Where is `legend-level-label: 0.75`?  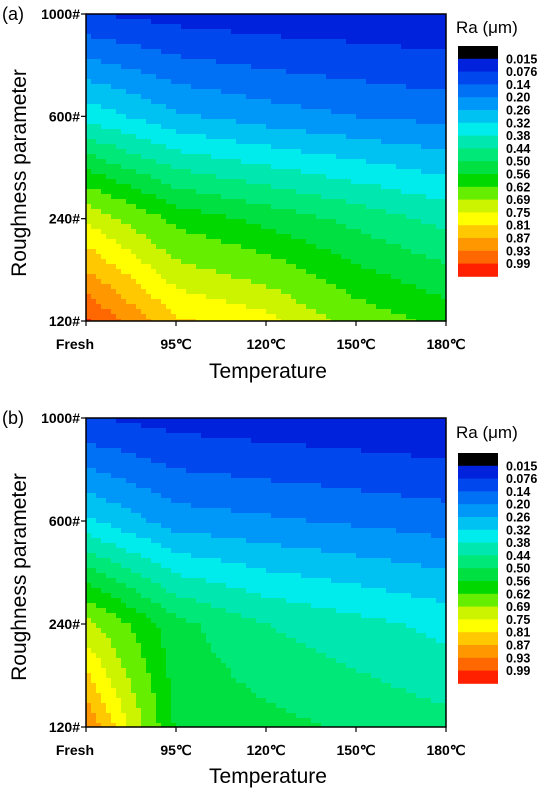
legend-level-label: 0.75 is located at coordinates (518, 213).